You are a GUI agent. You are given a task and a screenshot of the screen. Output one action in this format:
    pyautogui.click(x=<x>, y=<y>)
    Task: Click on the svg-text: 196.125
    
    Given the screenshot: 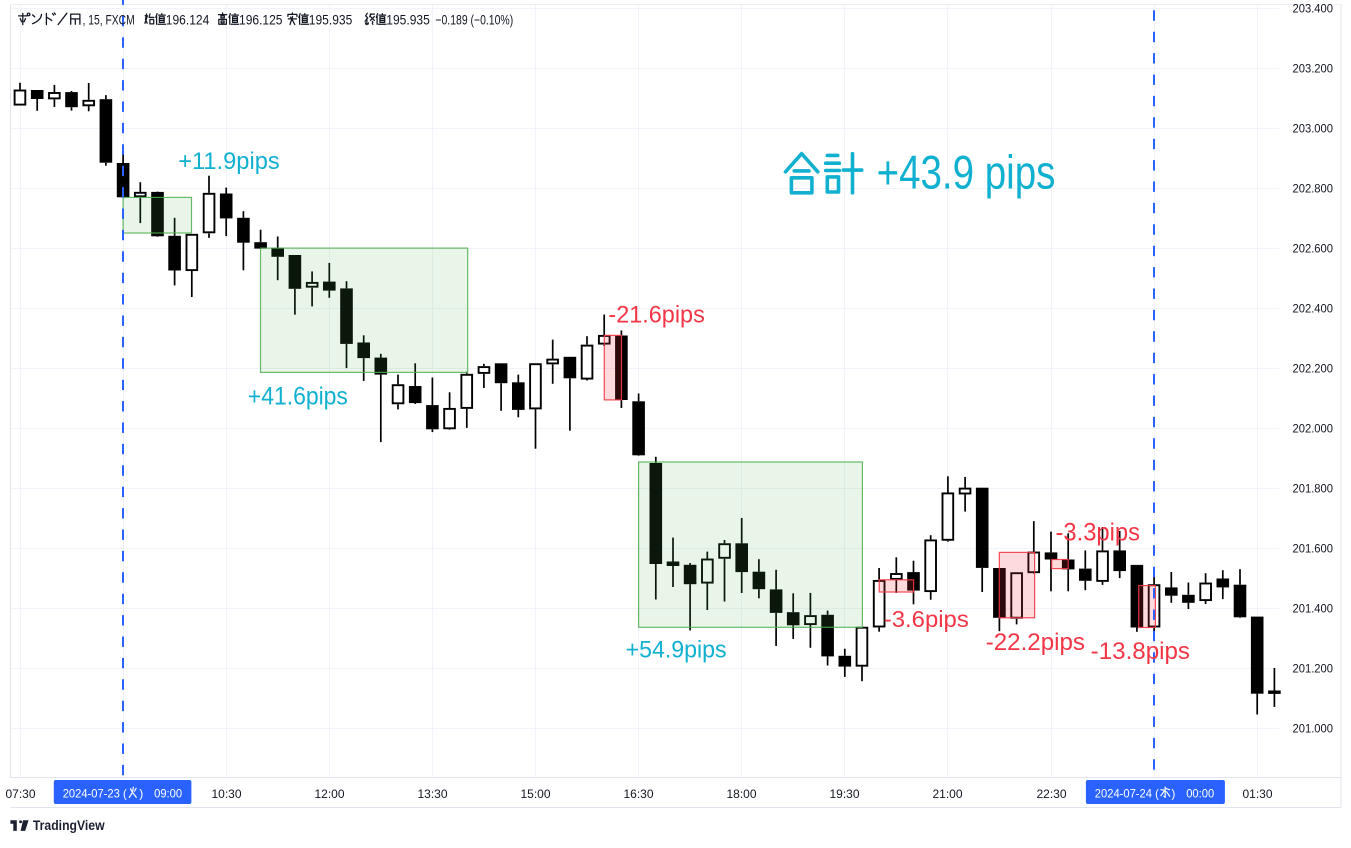 What is the action you would take?
    pyautogui.click(x=261, y=20)
    